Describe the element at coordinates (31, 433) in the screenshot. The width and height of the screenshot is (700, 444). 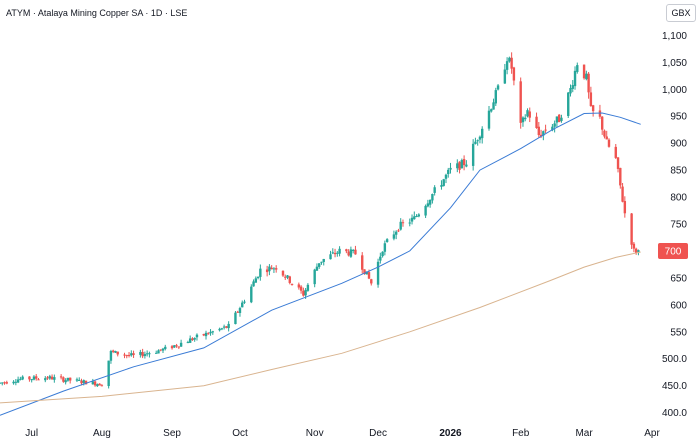
I see `x-tick-label: Jul` at that location.